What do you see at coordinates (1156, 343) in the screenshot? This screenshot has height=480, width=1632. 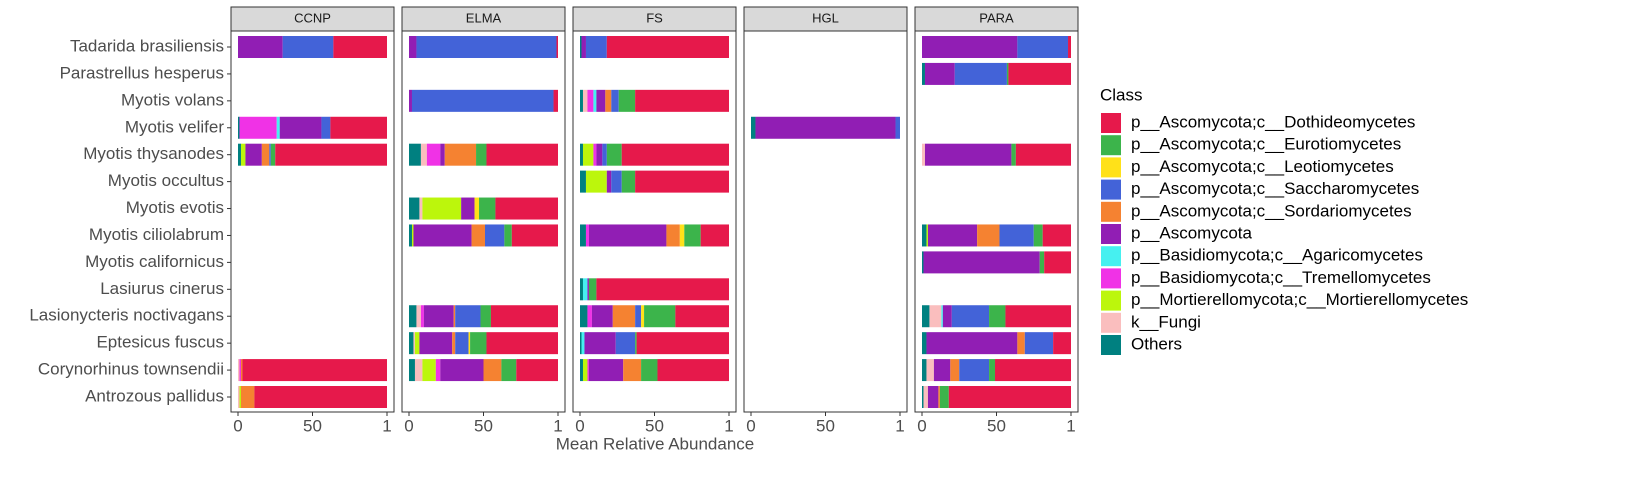 I see `legend-label: Others` at bounding box center [1156, 343].